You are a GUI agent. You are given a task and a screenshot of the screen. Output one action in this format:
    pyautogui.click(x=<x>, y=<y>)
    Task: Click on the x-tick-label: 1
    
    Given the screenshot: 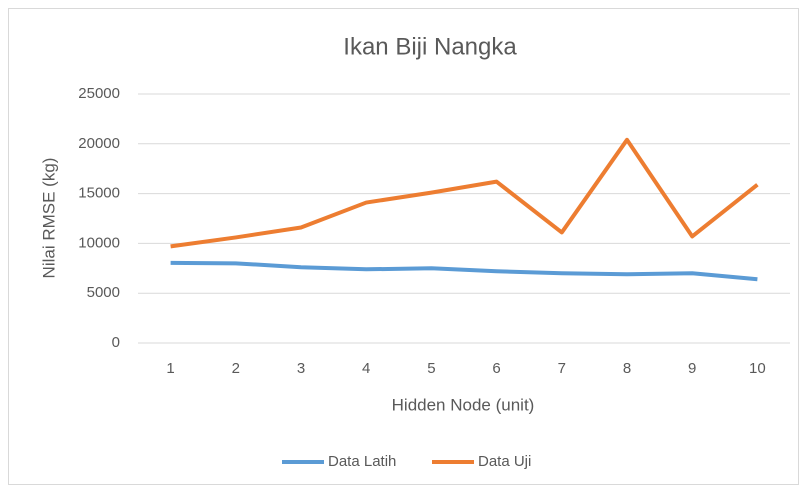 What is the action you would take?
    pyautogui.click(x=170, y=368)
    